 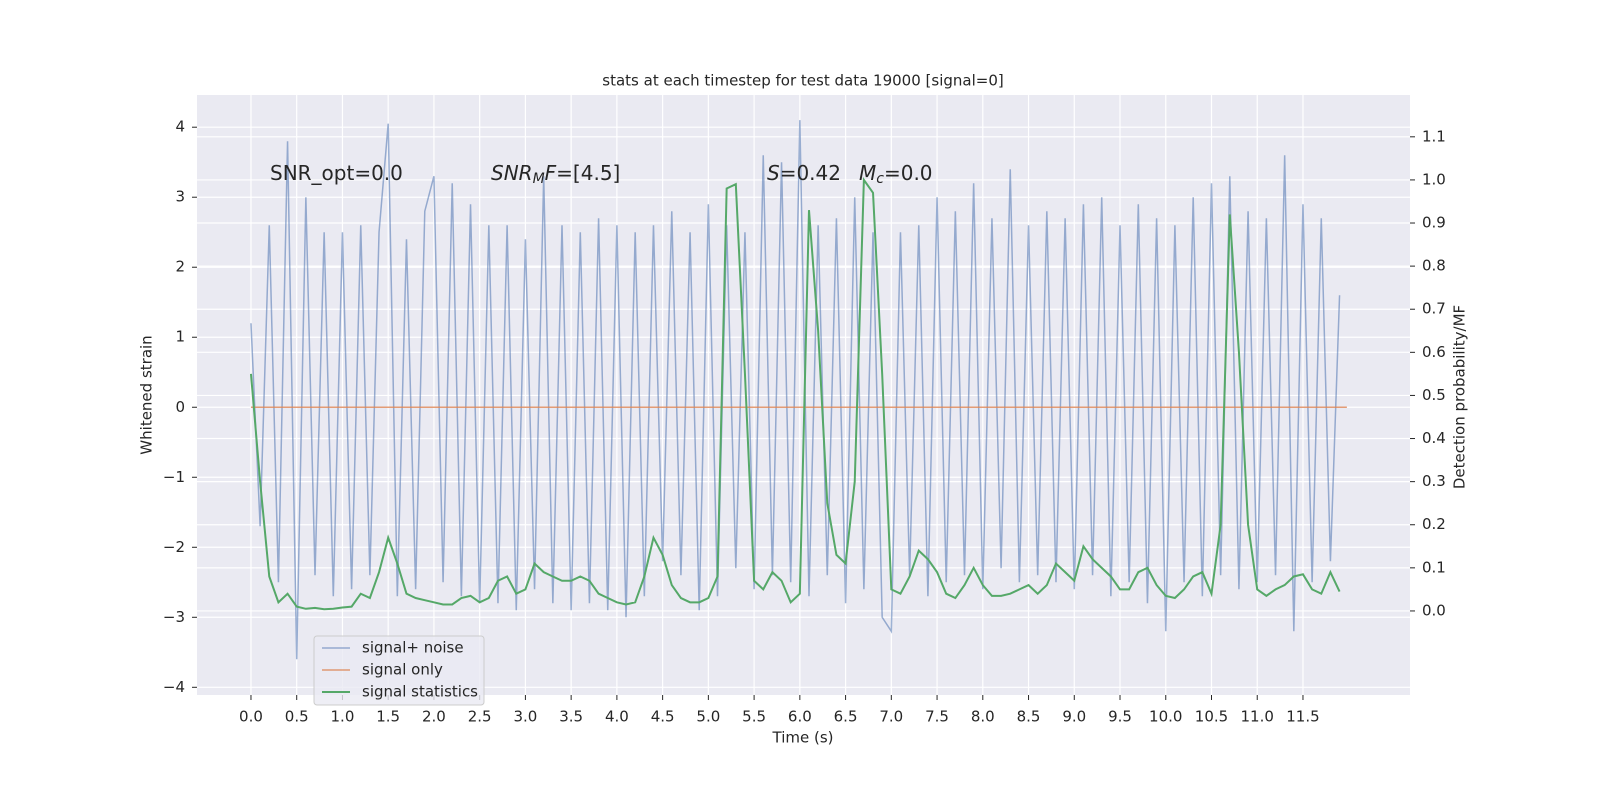 What do you see at coordinates (480, 717) in the screenshot?
I see `x-tick-label: 2.5` at bounding box center [480, 717].